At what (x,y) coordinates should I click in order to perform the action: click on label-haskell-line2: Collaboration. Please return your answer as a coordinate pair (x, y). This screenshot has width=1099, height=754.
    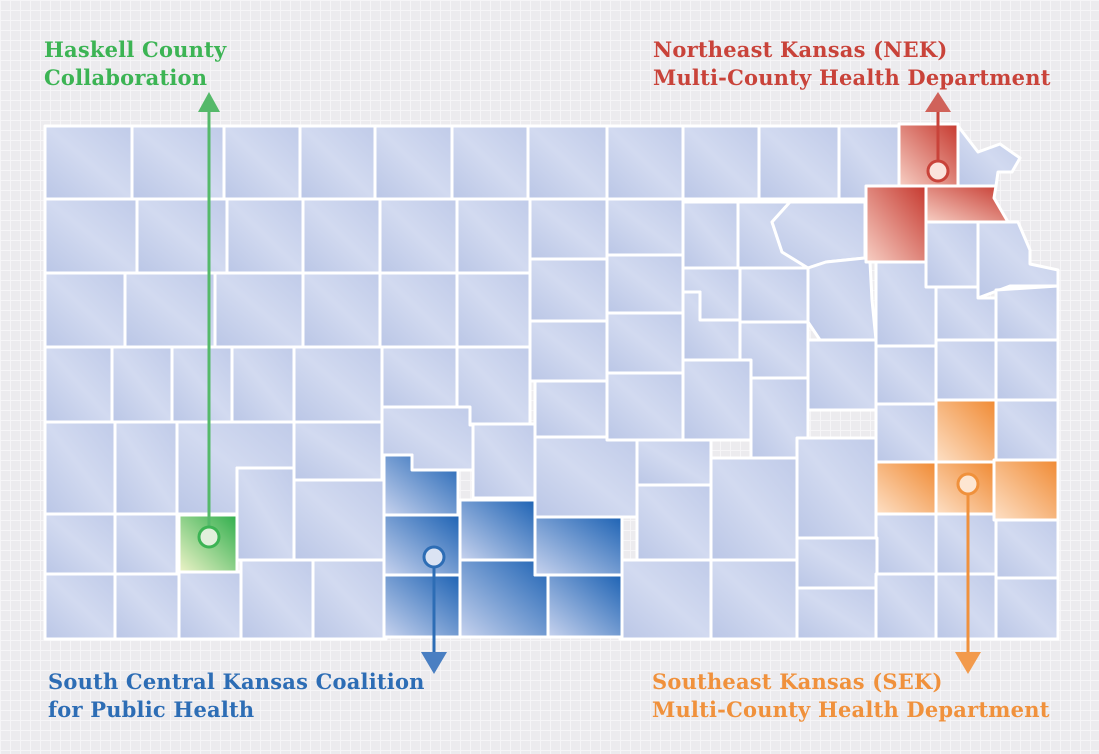
    Looking at the image, I should click on (126, 77).